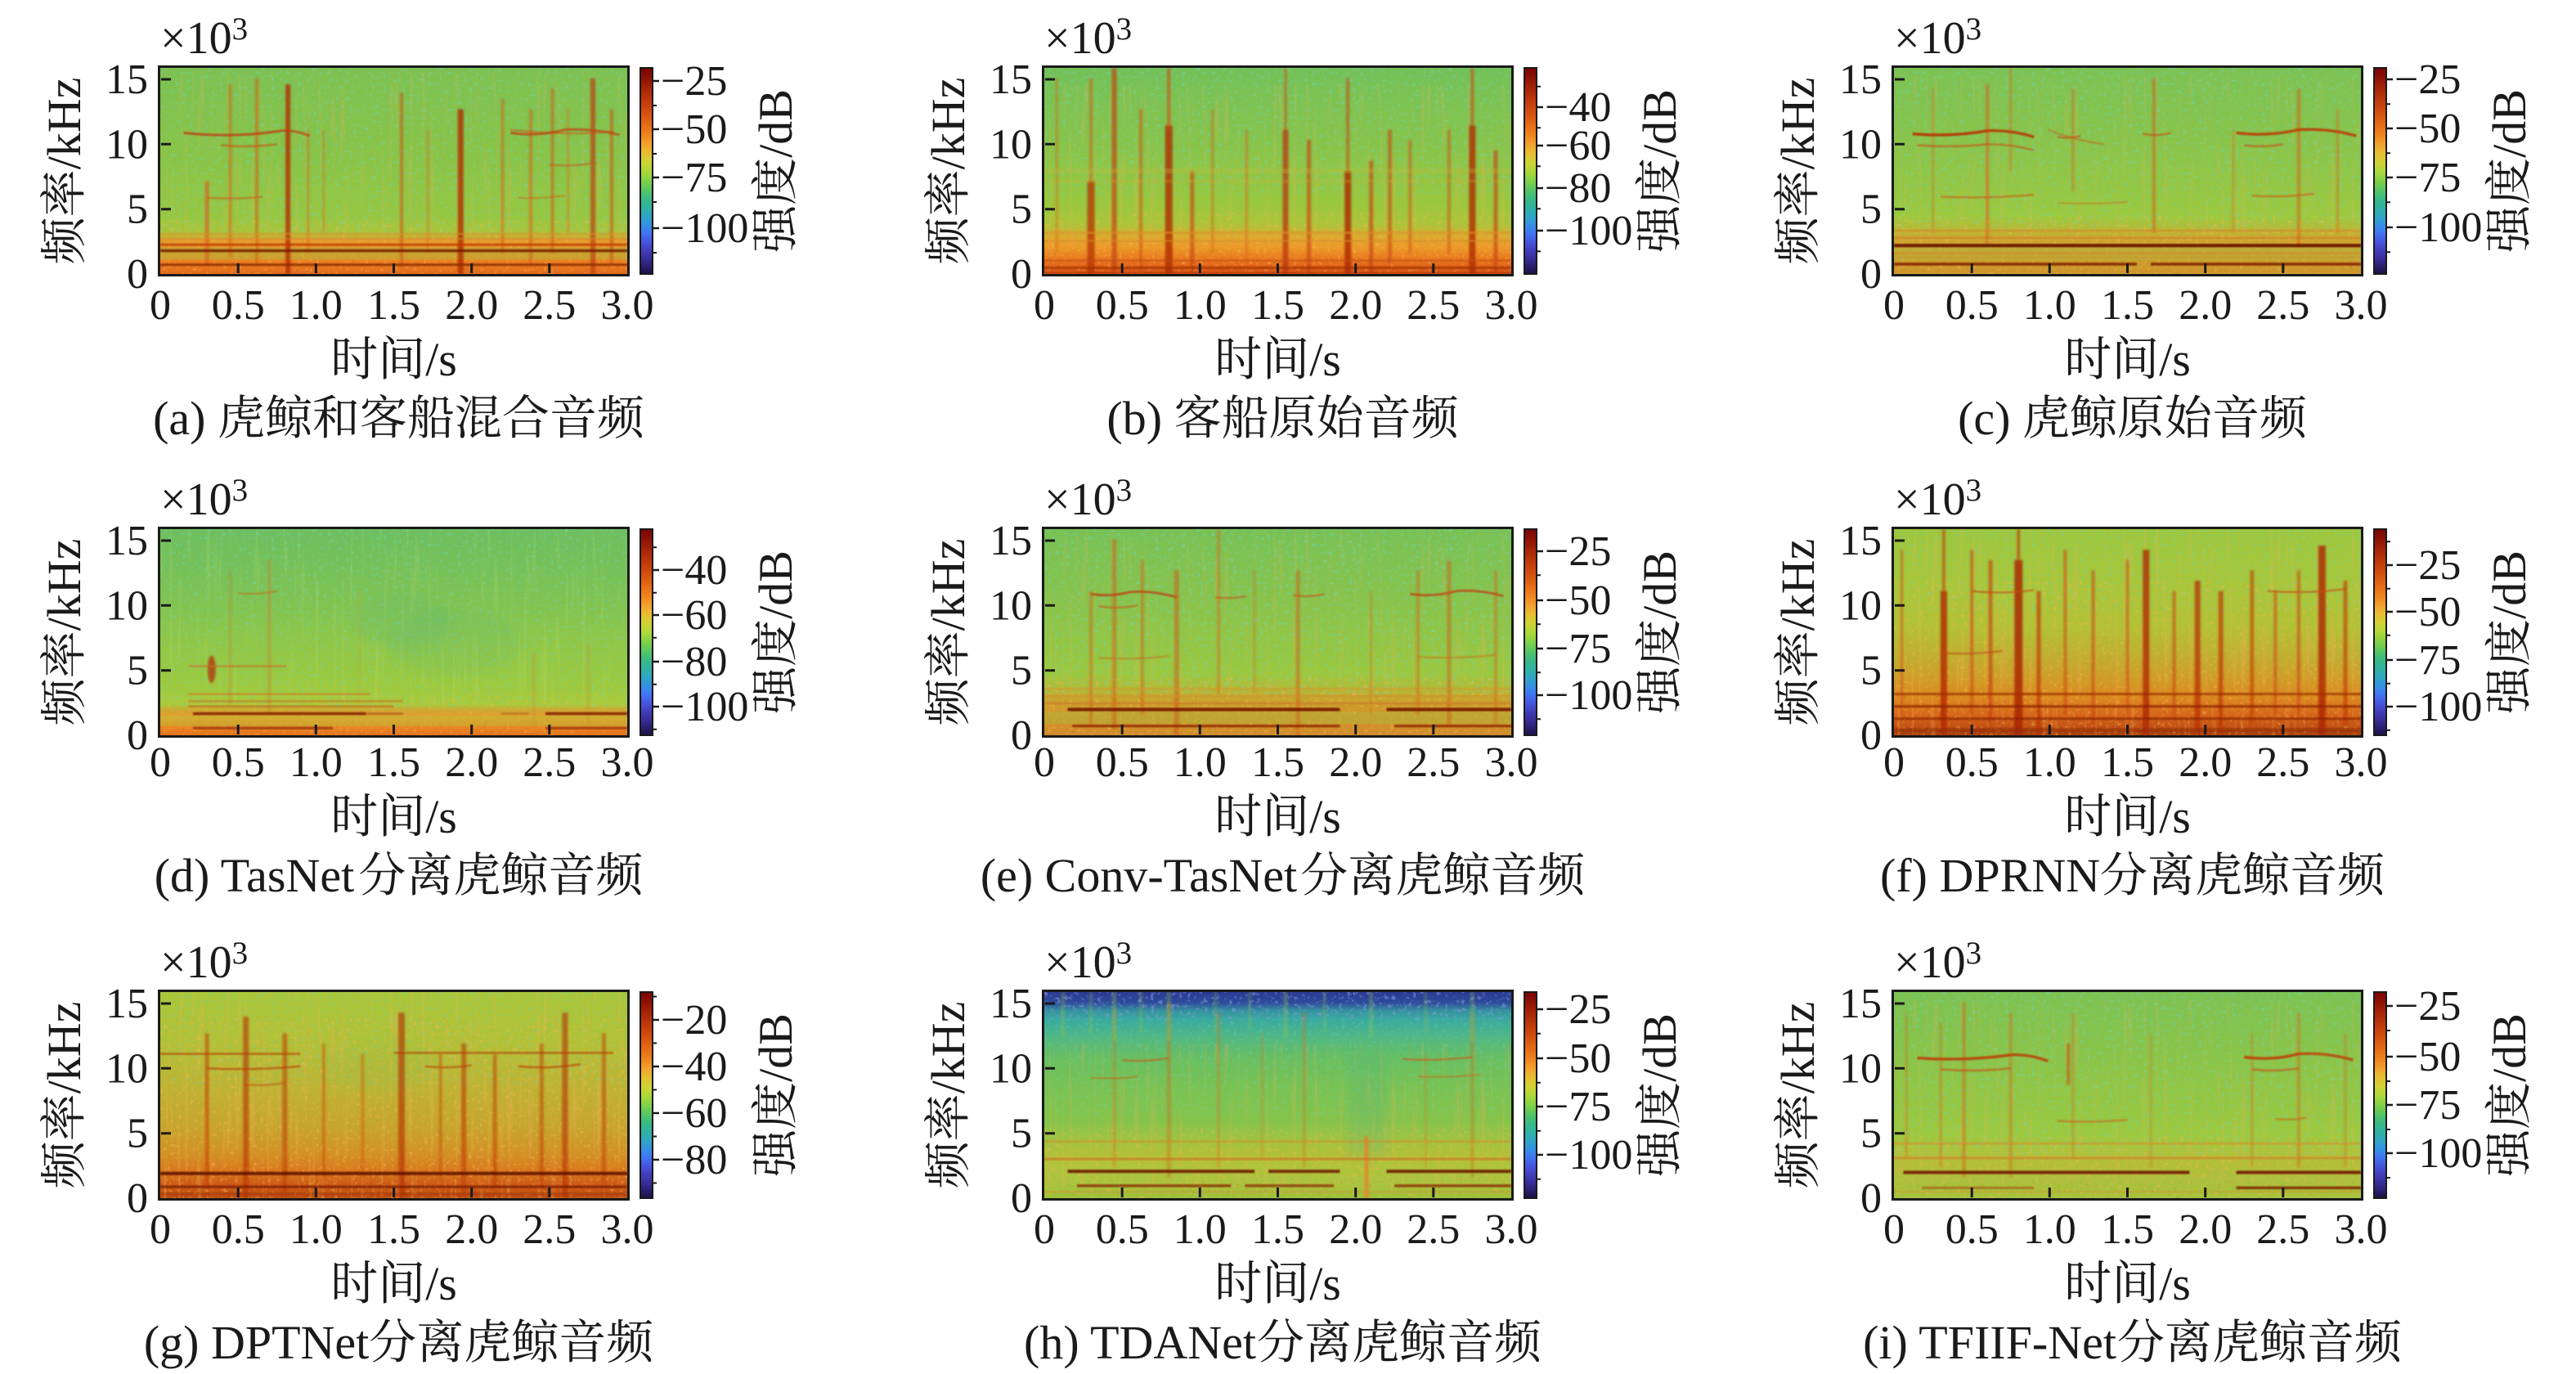  I want to click on svg-text: (c), so click(1984, 418).